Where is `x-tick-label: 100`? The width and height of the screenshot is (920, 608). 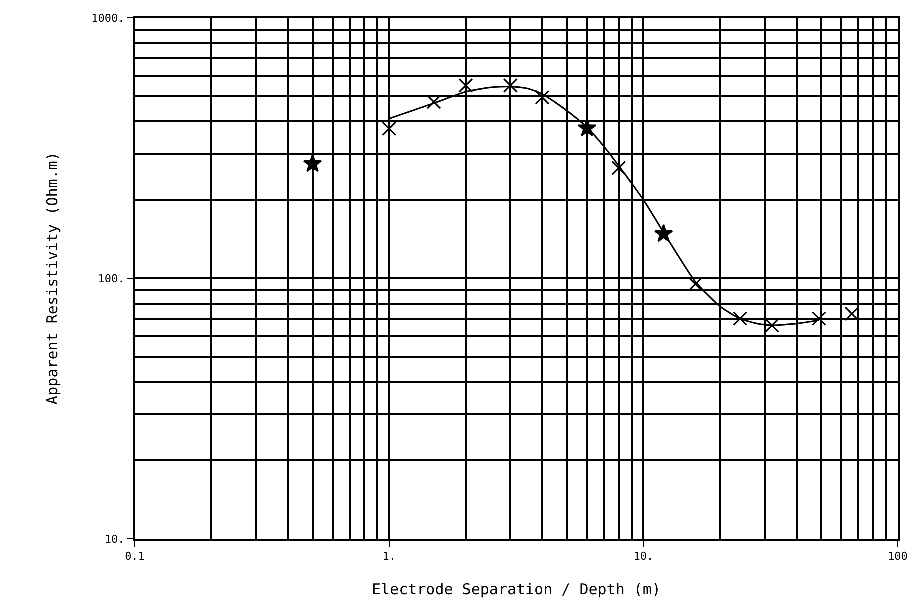 x-tick-label: 100 is located at coordinates (898, 557).